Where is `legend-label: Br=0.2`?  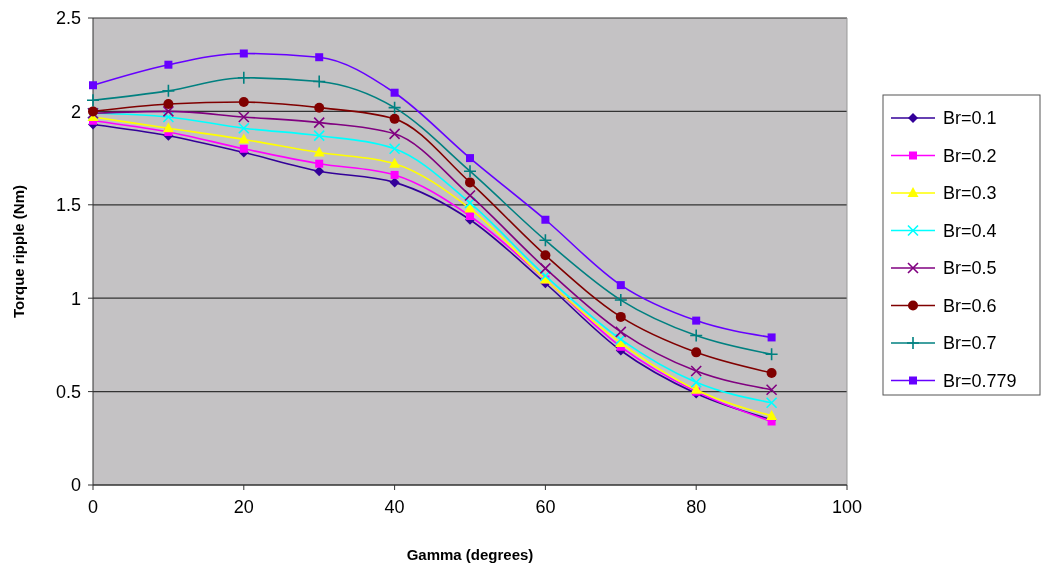 legend-label: Br=0.2 is located at coordinates (970, 155).